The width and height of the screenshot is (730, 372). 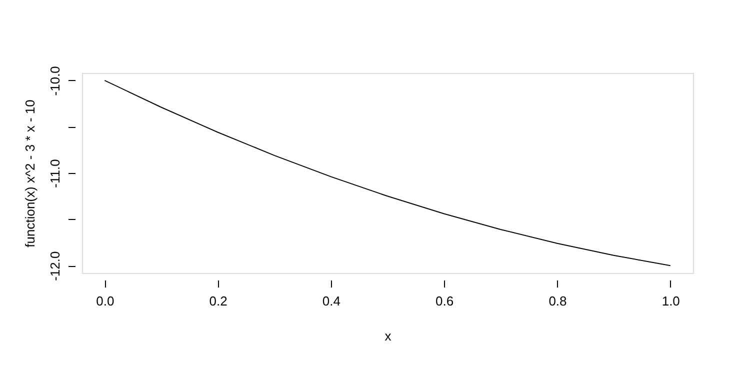 I want to click on y-tick-label: -12.0, so click(x=55, y=266).